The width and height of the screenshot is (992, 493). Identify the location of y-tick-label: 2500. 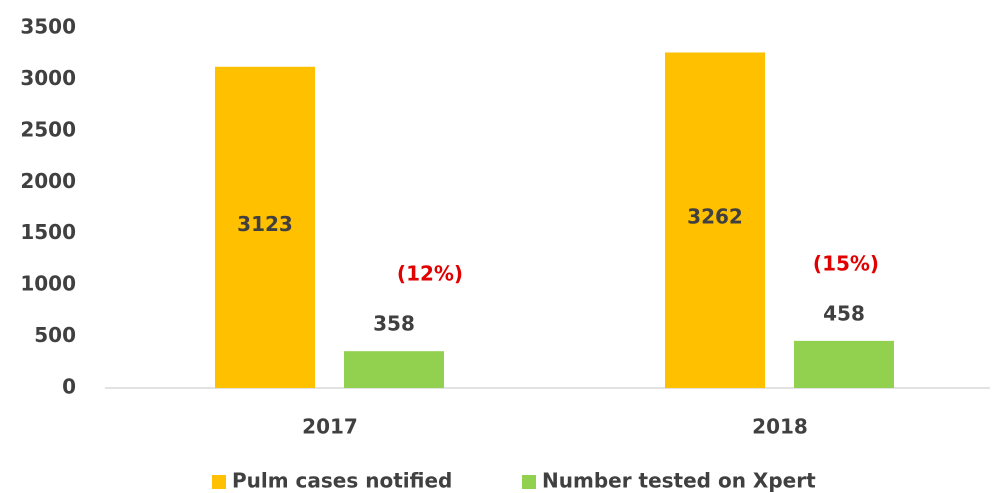
(48, 129).